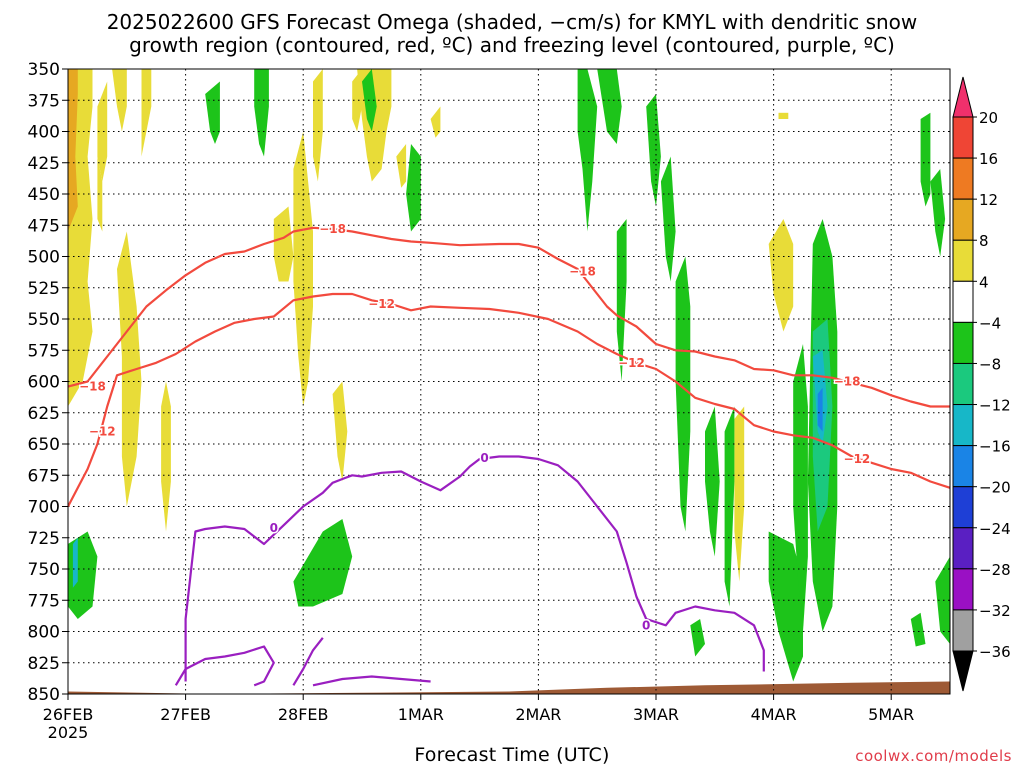  I want to click on contour-label-3: −18, so click(847, 382).